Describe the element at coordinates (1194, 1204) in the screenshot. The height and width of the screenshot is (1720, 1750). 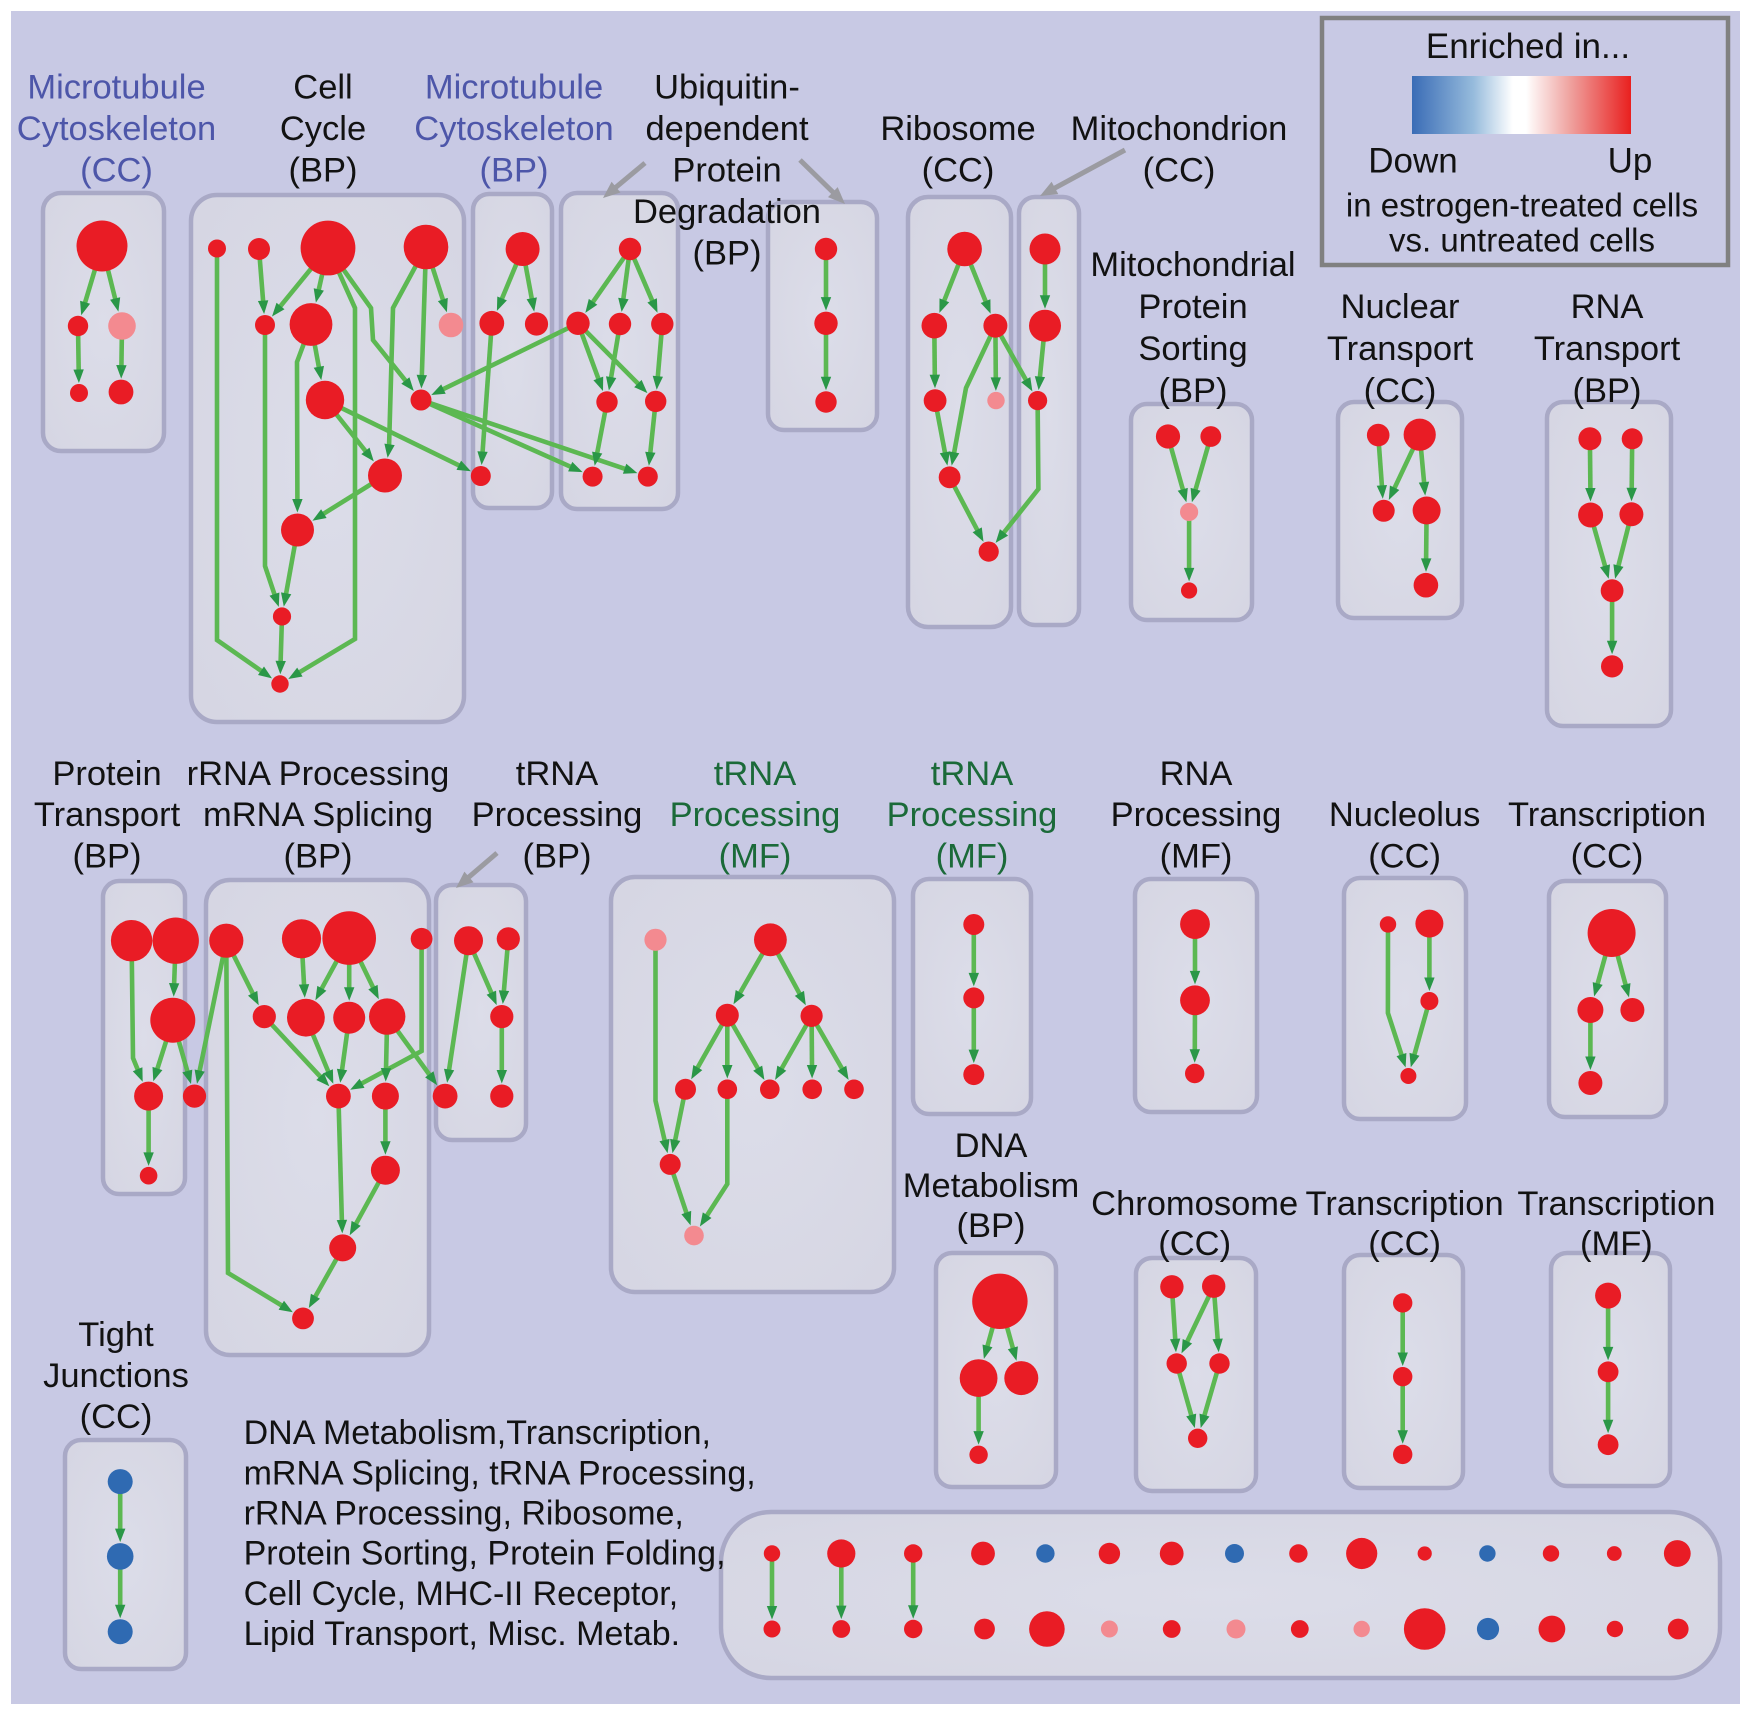
I see `svg-text: Chromosome` at that location.